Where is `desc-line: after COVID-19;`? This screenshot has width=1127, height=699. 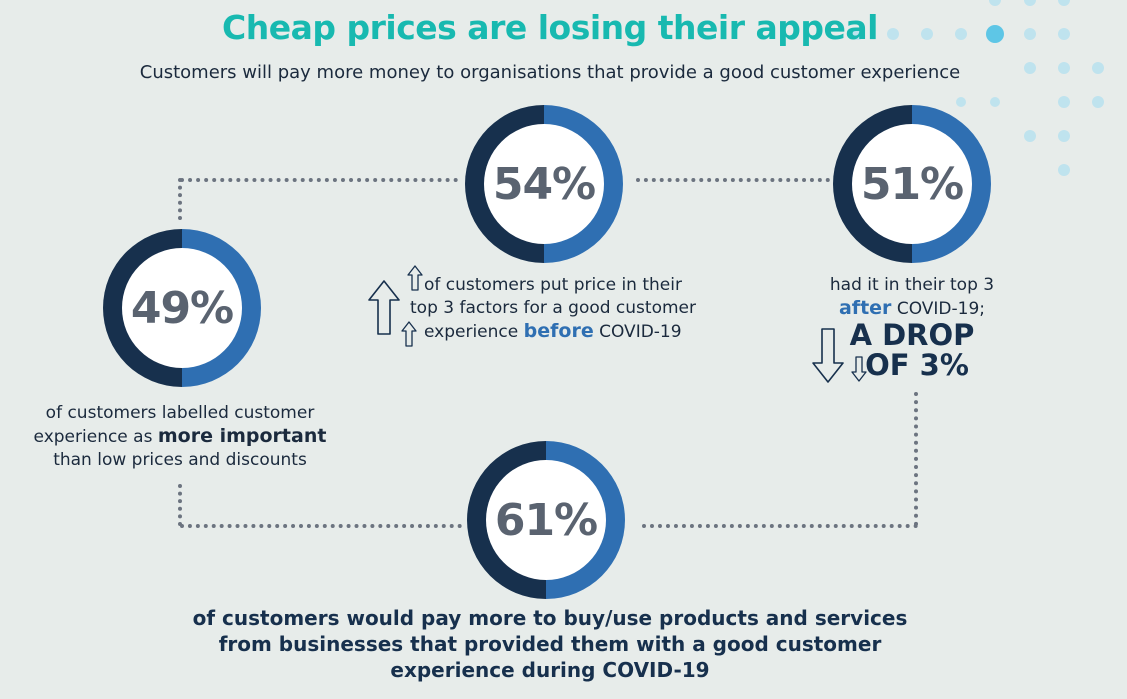
desc-line: after COVID-19; is located at coordinates (912, 309).